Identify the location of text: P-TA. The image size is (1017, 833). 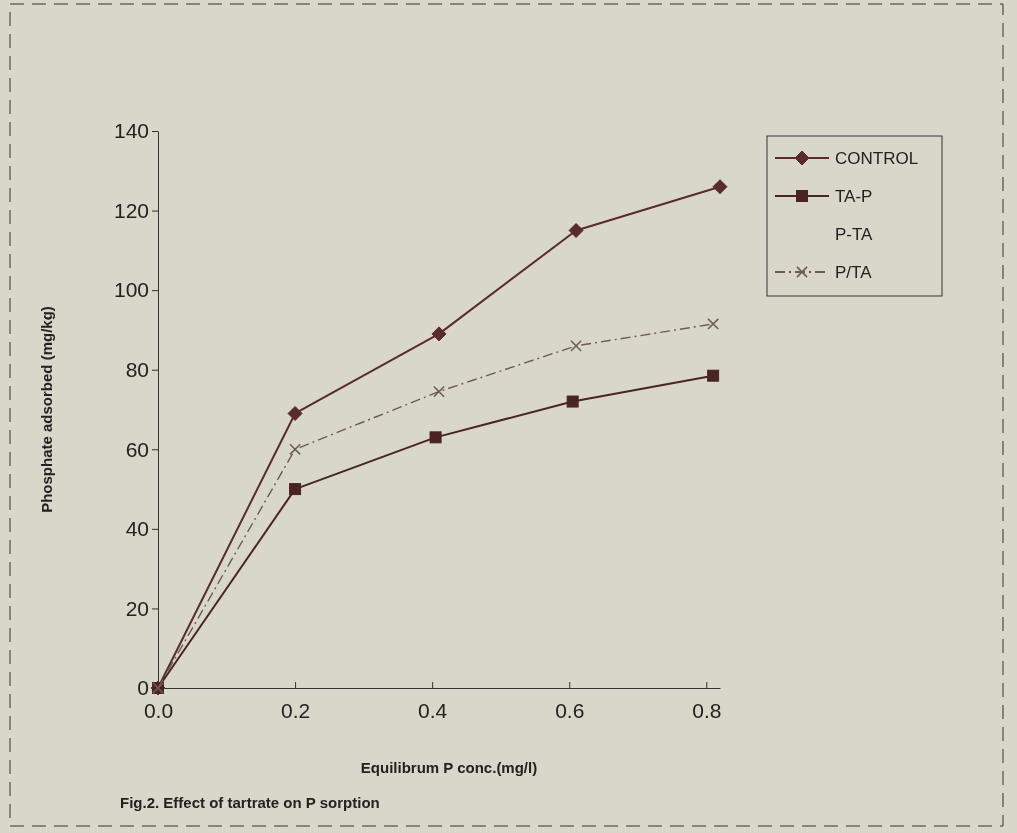
(854, 234).